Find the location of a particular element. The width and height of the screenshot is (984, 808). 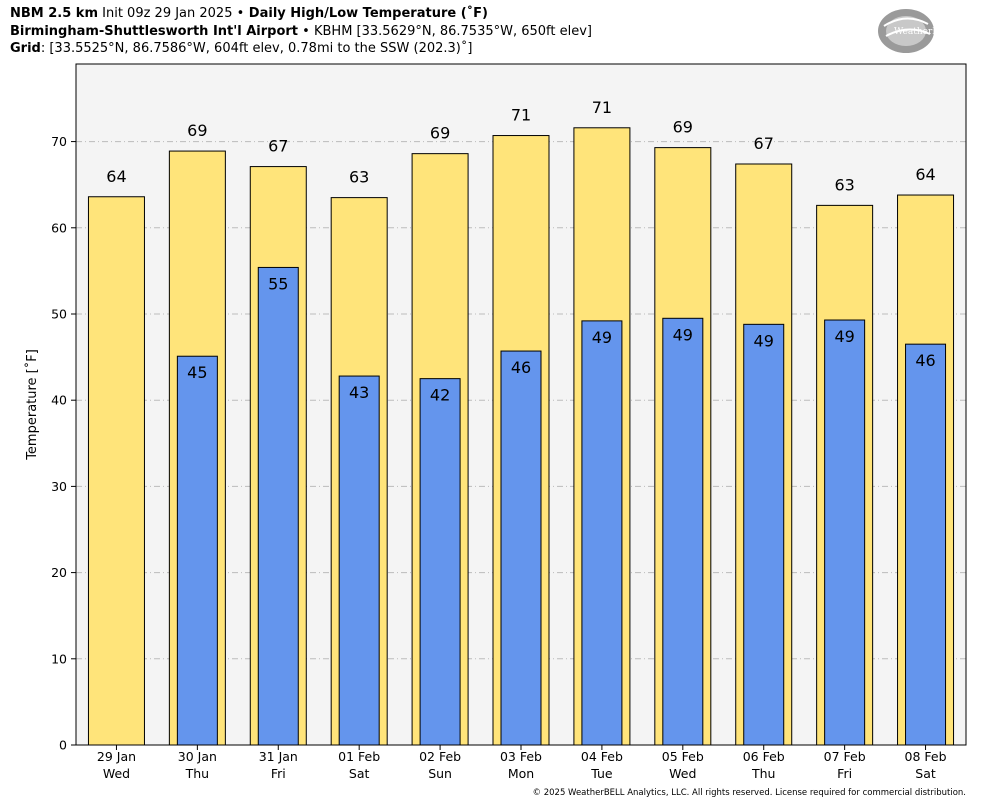

low-temp-label: 43 is located at coordinates (359, 392).